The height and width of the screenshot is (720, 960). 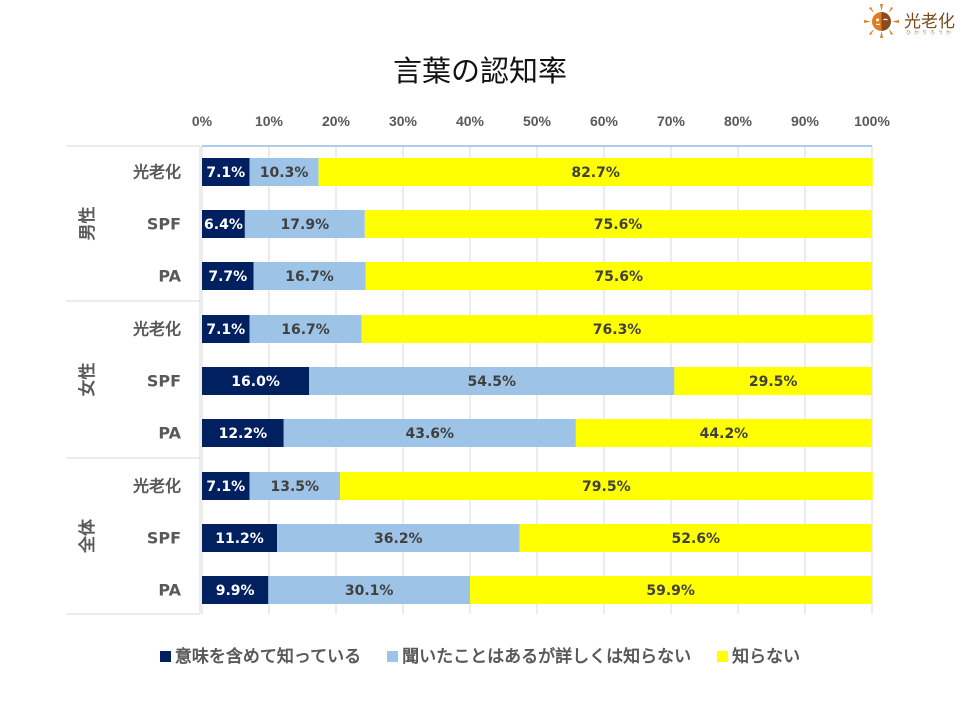 I want to click on data-label: 82.7%, so click(x=595, y=173).